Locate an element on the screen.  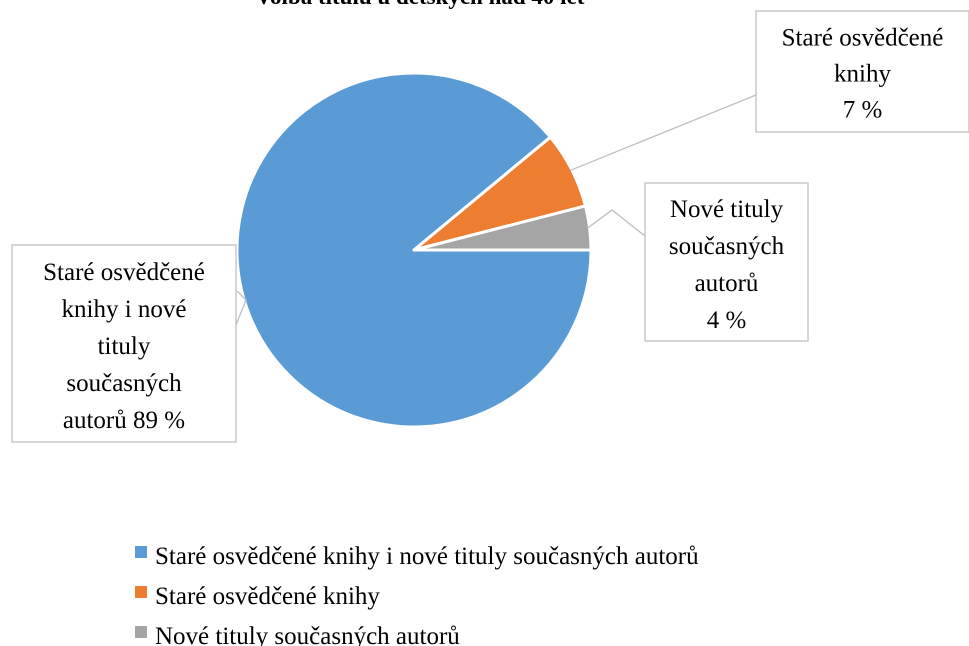
legend-item-2: Staré osvědčené knihy is located at coordinates (257, 596).